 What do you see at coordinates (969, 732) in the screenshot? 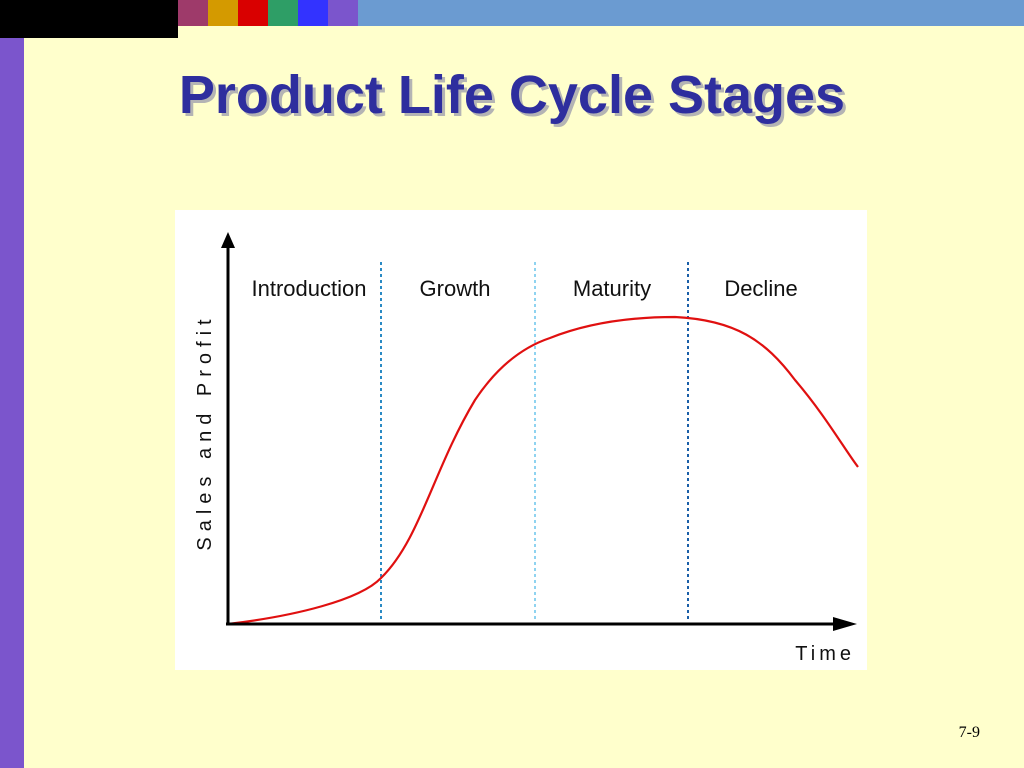
I see `page-number: 7-9` at bounding box center [969, 732].